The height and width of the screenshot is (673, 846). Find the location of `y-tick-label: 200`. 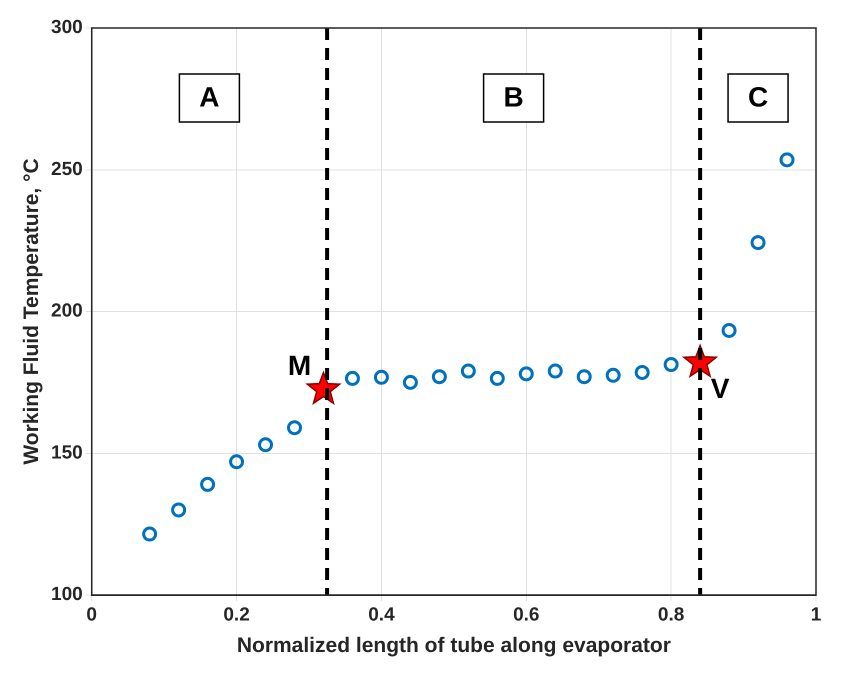

y-tick-label: 200 is located at coordinates (67, 311).